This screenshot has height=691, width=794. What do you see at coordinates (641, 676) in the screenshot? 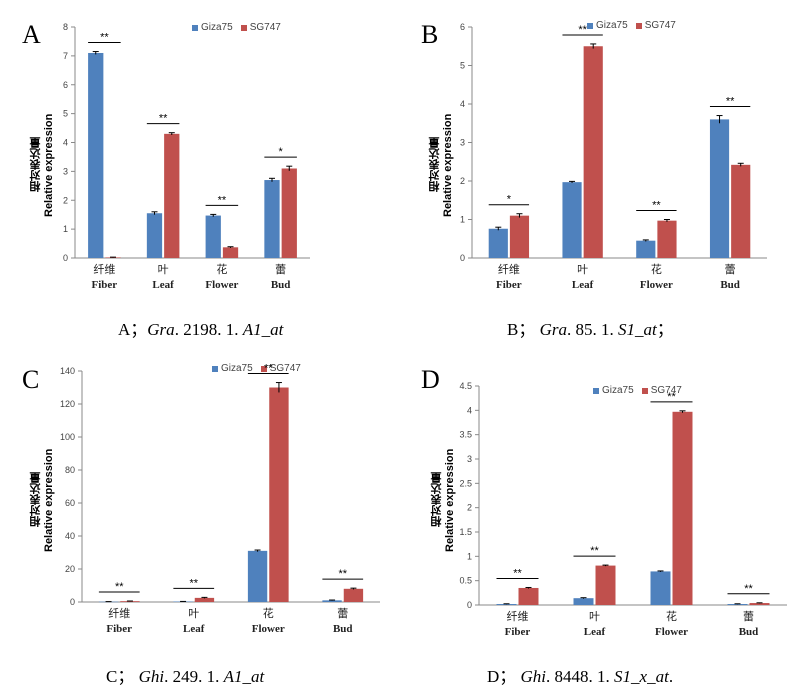
I see `caption-gene-suffix: S1_x_at` at bounding box center [641, 676].